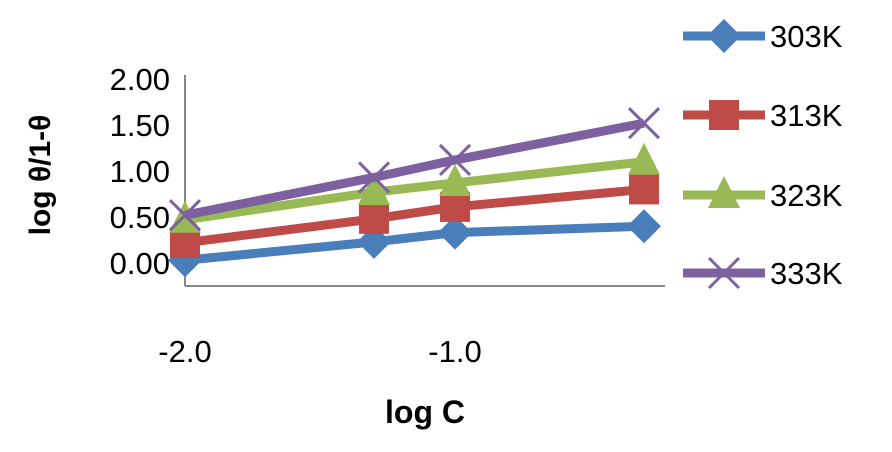  Describe the element at coordinates (806, 115) in the screenshot. I see `legend-label: 313K` at that location.